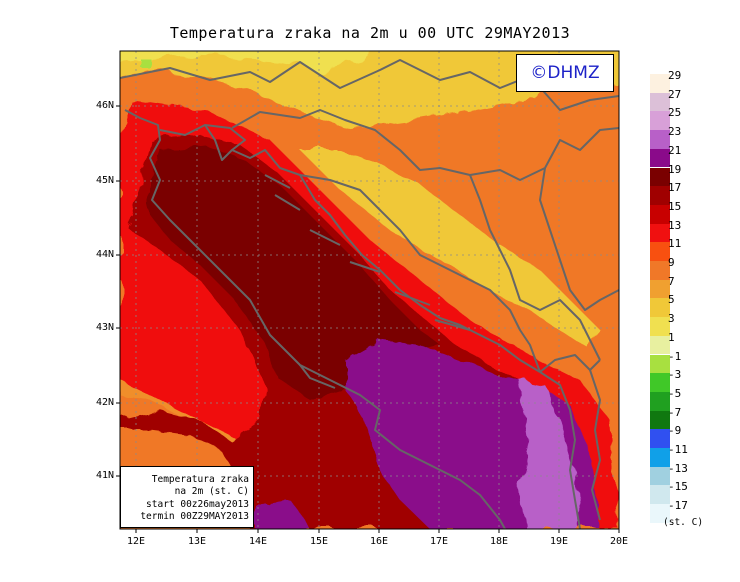 The width and height of the screenshot is (740, 582). Describe the element at coordinates (104, 327) in the screenshot. I see `lat-label: 43N` at that location.